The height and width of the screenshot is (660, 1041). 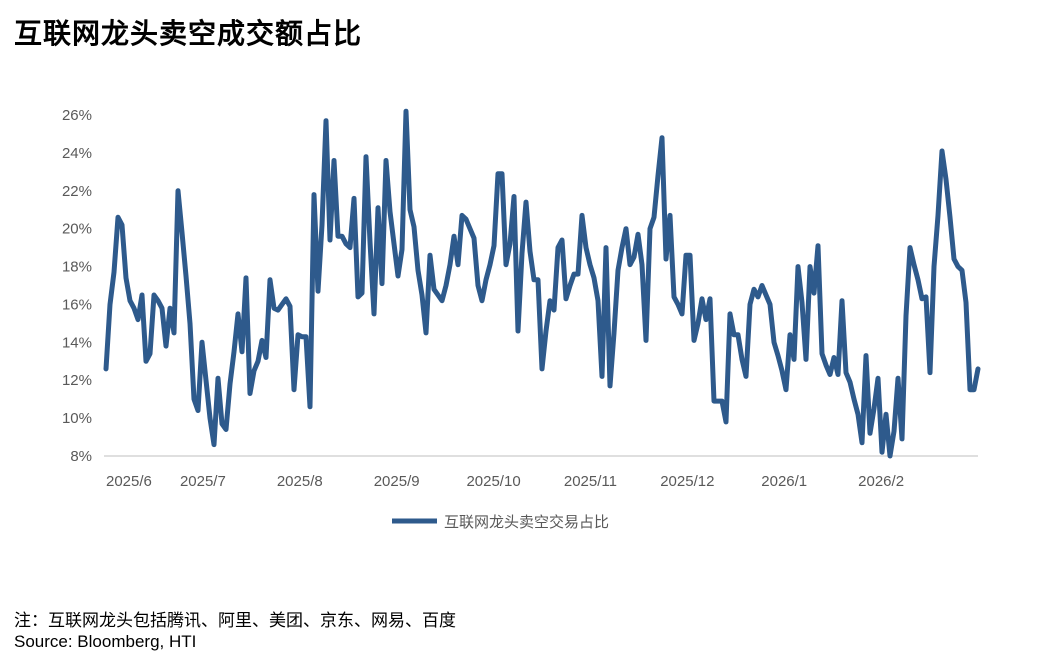 What do you see at coordinates (526, 522) in the screenshot?
I see `legend-label: 互联网龙头卖空交易占比` at bounding box center [526, 522].